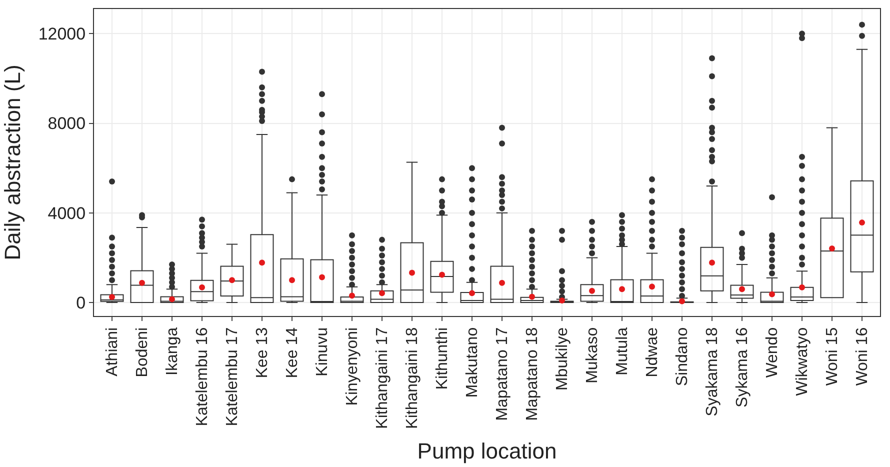  I want to click on x-tick-label: Sindano, so click(683, 356).